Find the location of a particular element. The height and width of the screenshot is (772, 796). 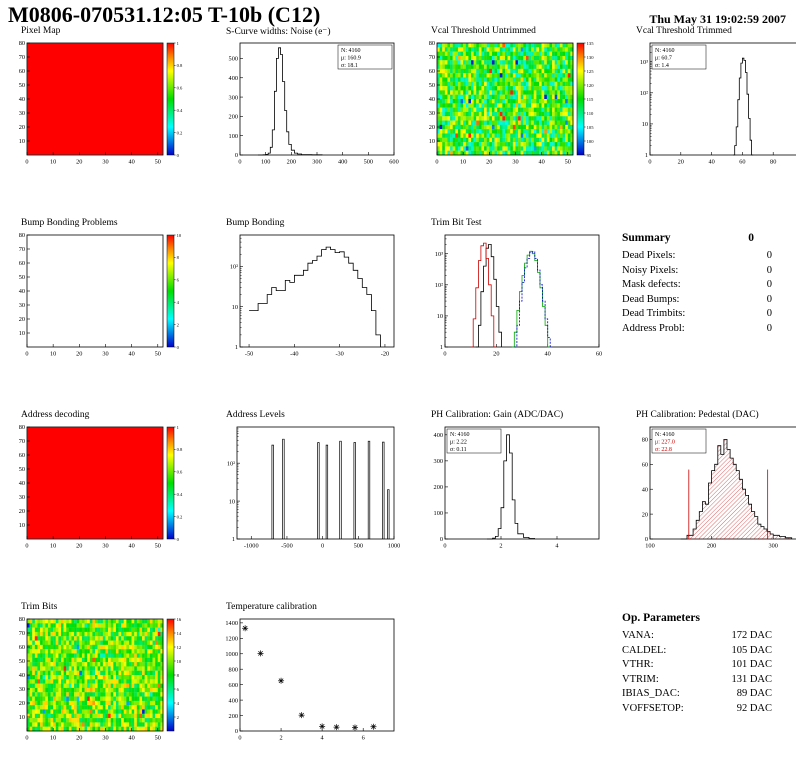

svg-text: σ: 1.4 is located at coordinates (662, 66).